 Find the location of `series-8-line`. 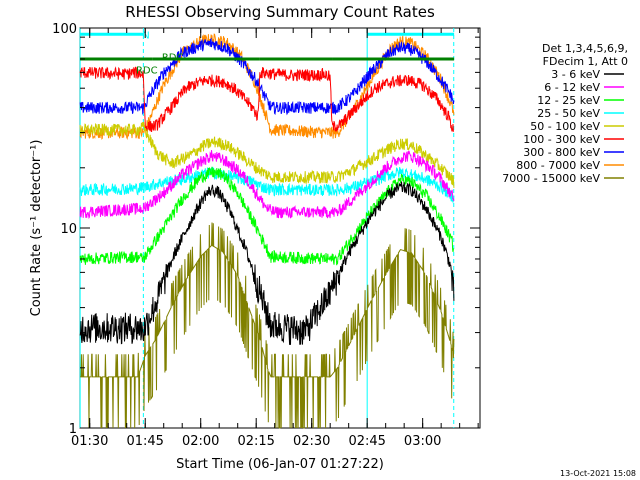

series-8-line is located at coordinates (267, 86).